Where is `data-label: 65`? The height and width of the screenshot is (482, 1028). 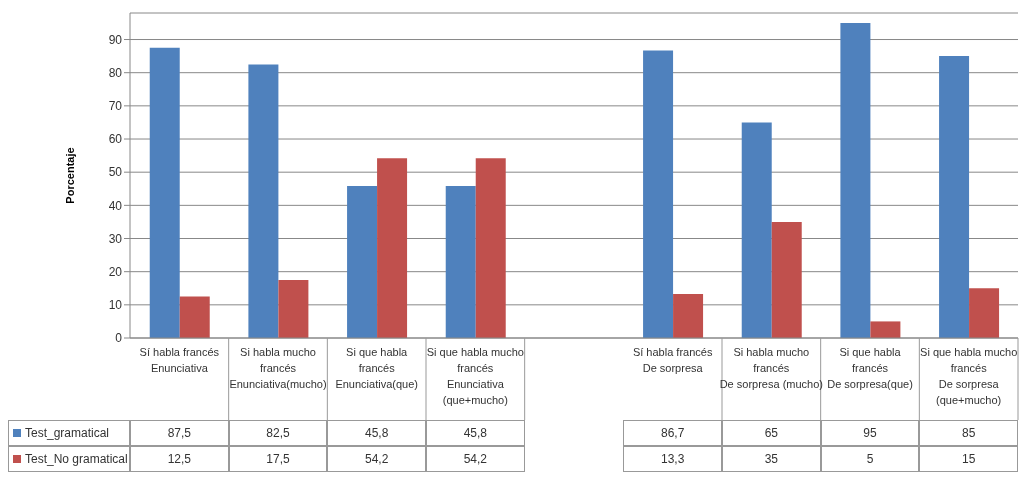
data-label: 65 is located at coordinates (771, 433).